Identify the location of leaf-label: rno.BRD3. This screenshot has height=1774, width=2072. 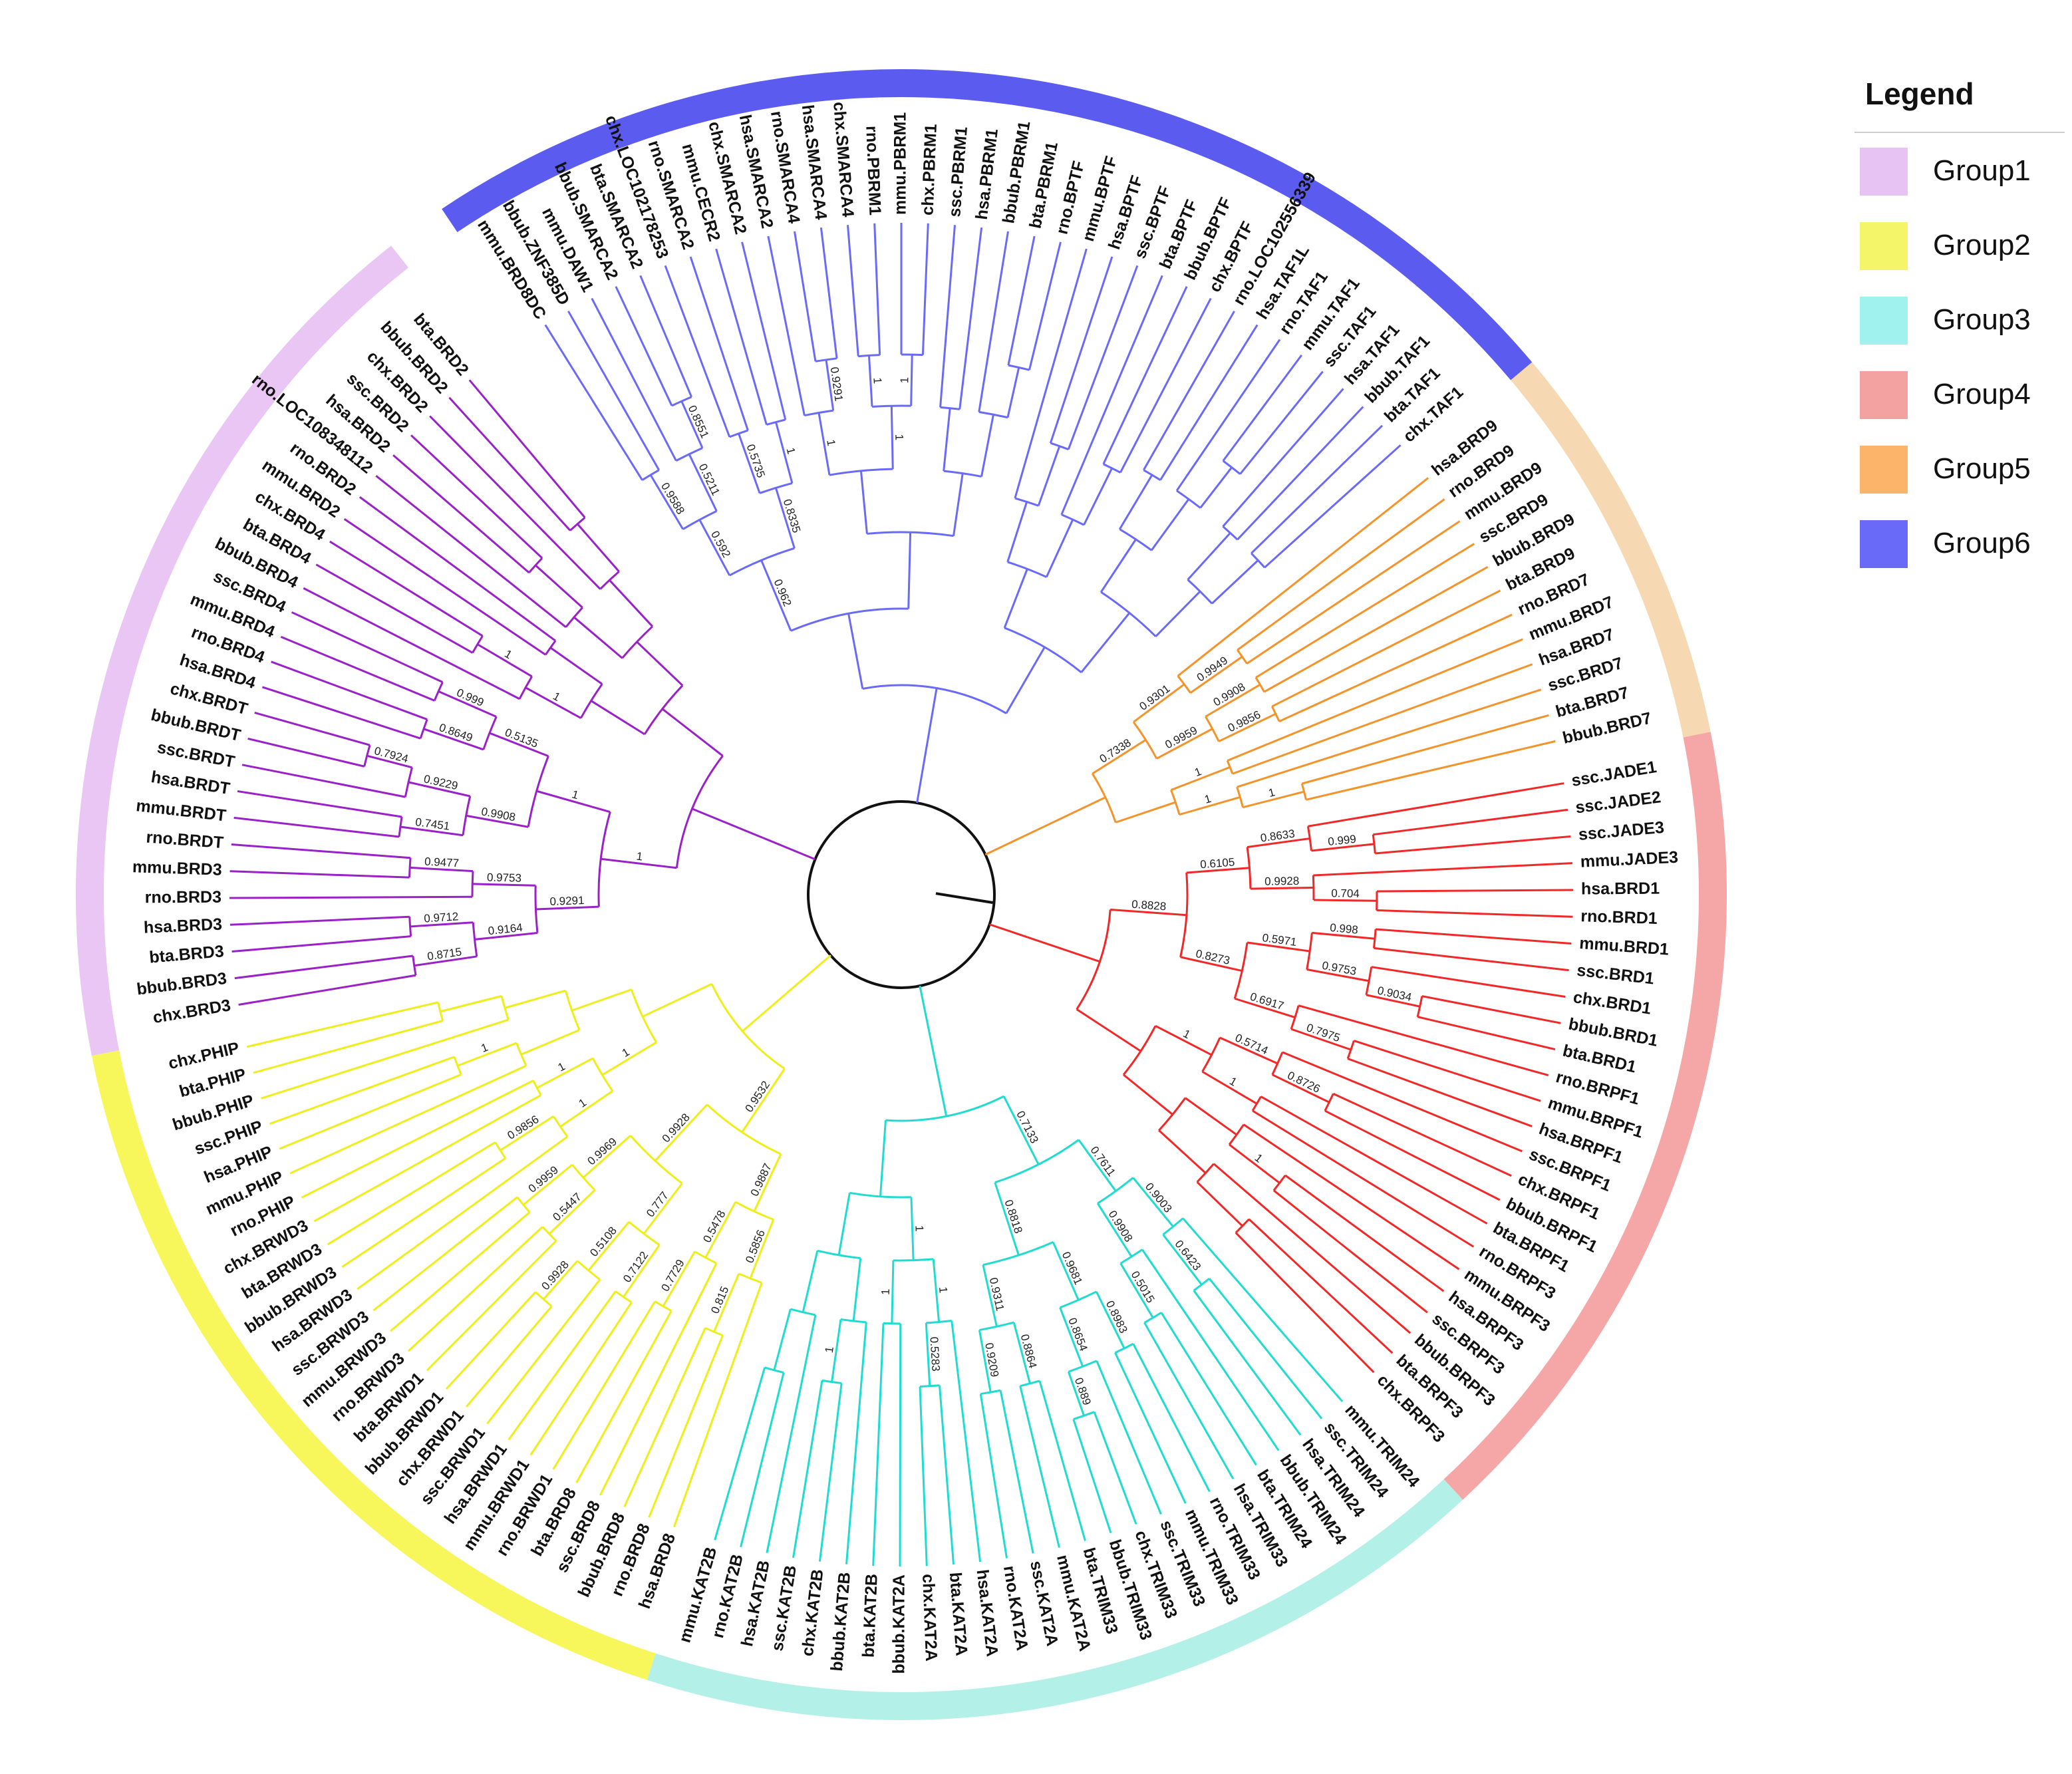
(183, 898).